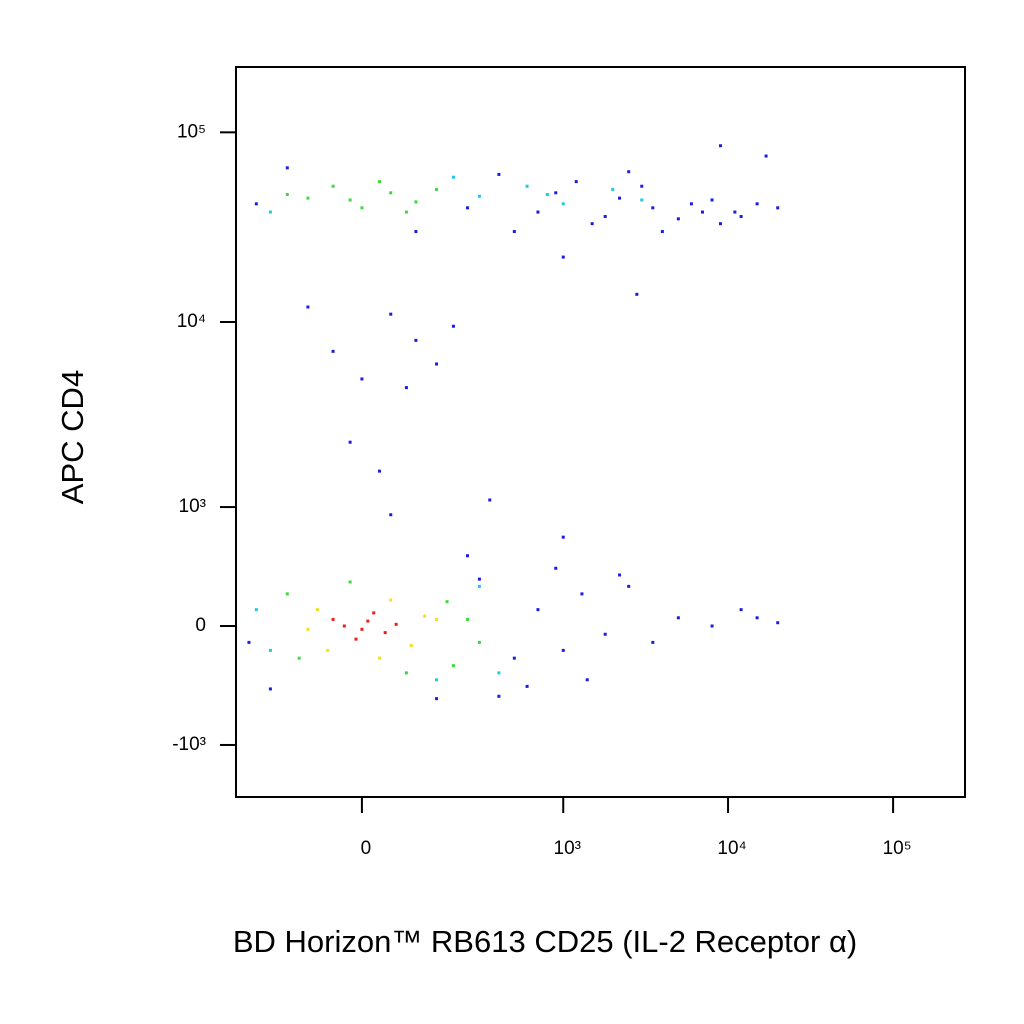  I want to click on y-tick-label: 10³, so click(192, 506).